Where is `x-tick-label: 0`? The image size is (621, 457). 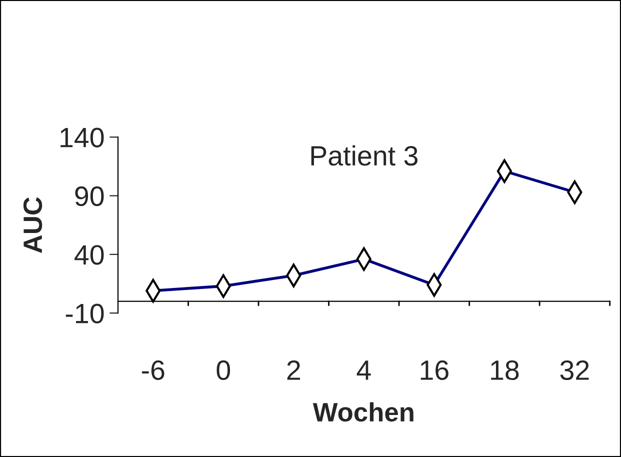
x-tick-label: 0 is located at coordinates (223, 370).